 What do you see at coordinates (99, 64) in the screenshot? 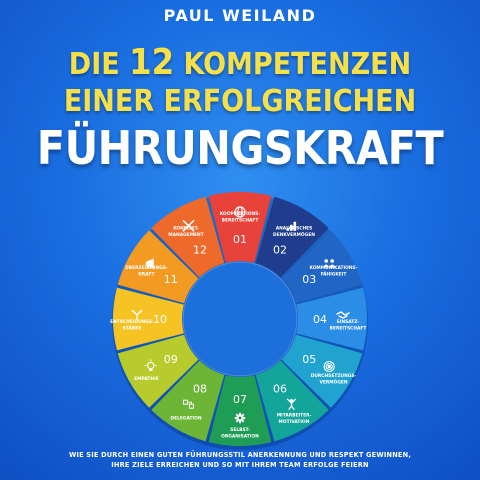
I see `title-prefix: DIE` at bounding box center [99, 64].